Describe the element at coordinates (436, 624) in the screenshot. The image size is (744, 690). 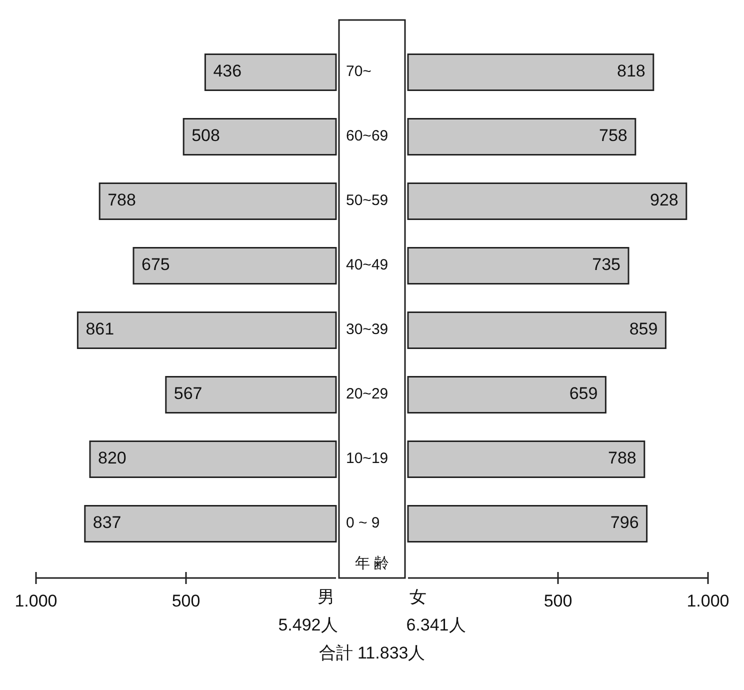
I see `text: 6.341人` at that location.